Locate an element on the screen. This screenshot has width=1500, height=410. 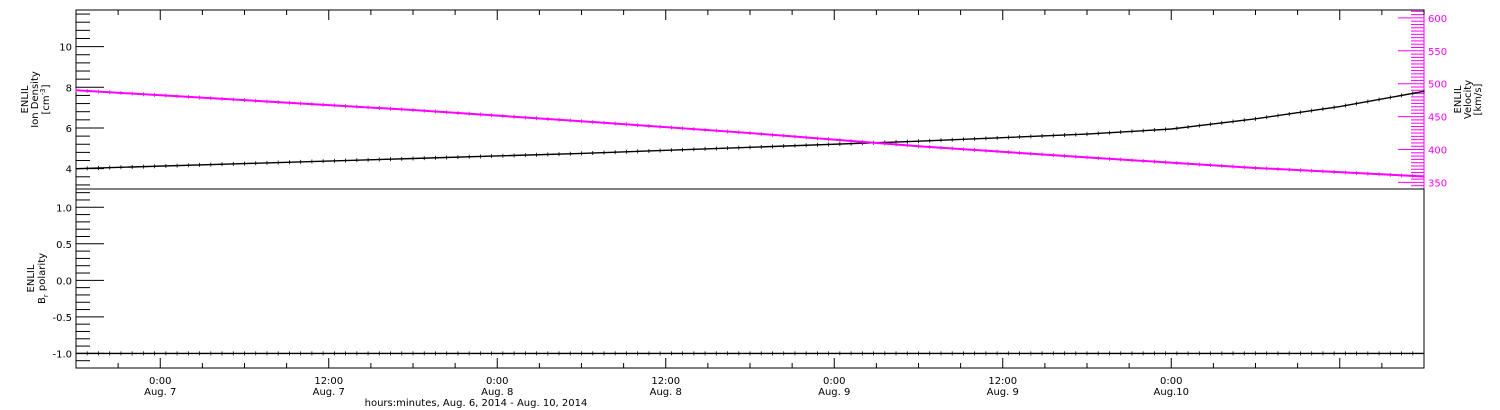
left-axis-title-line: Ion Density is located at coordinates (35, 99).